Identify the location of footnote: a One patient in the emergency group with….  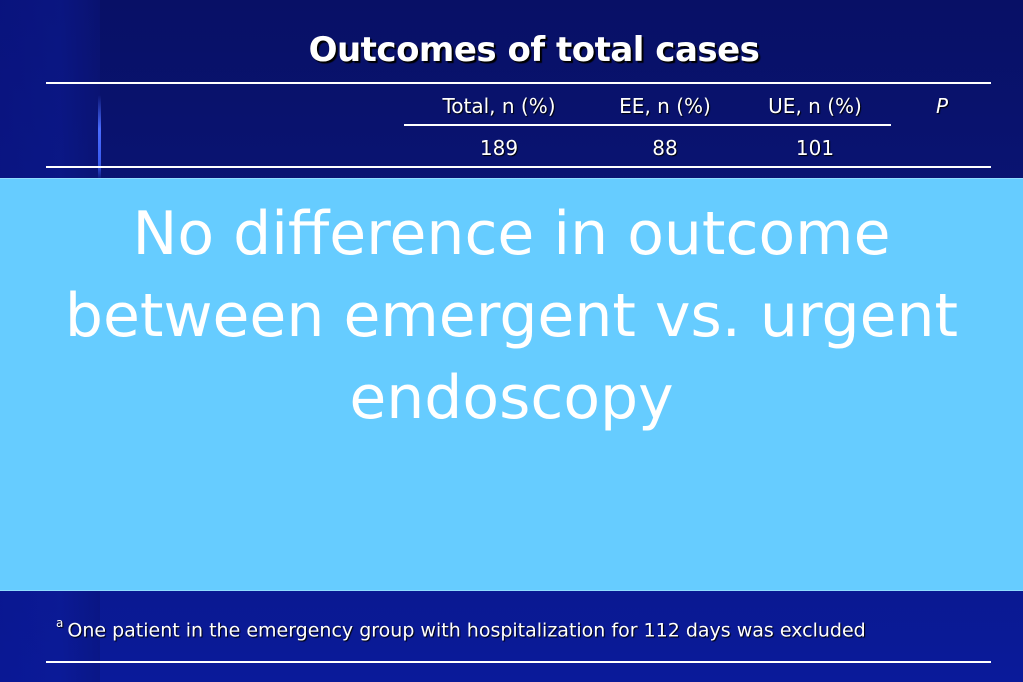
(461, 629).